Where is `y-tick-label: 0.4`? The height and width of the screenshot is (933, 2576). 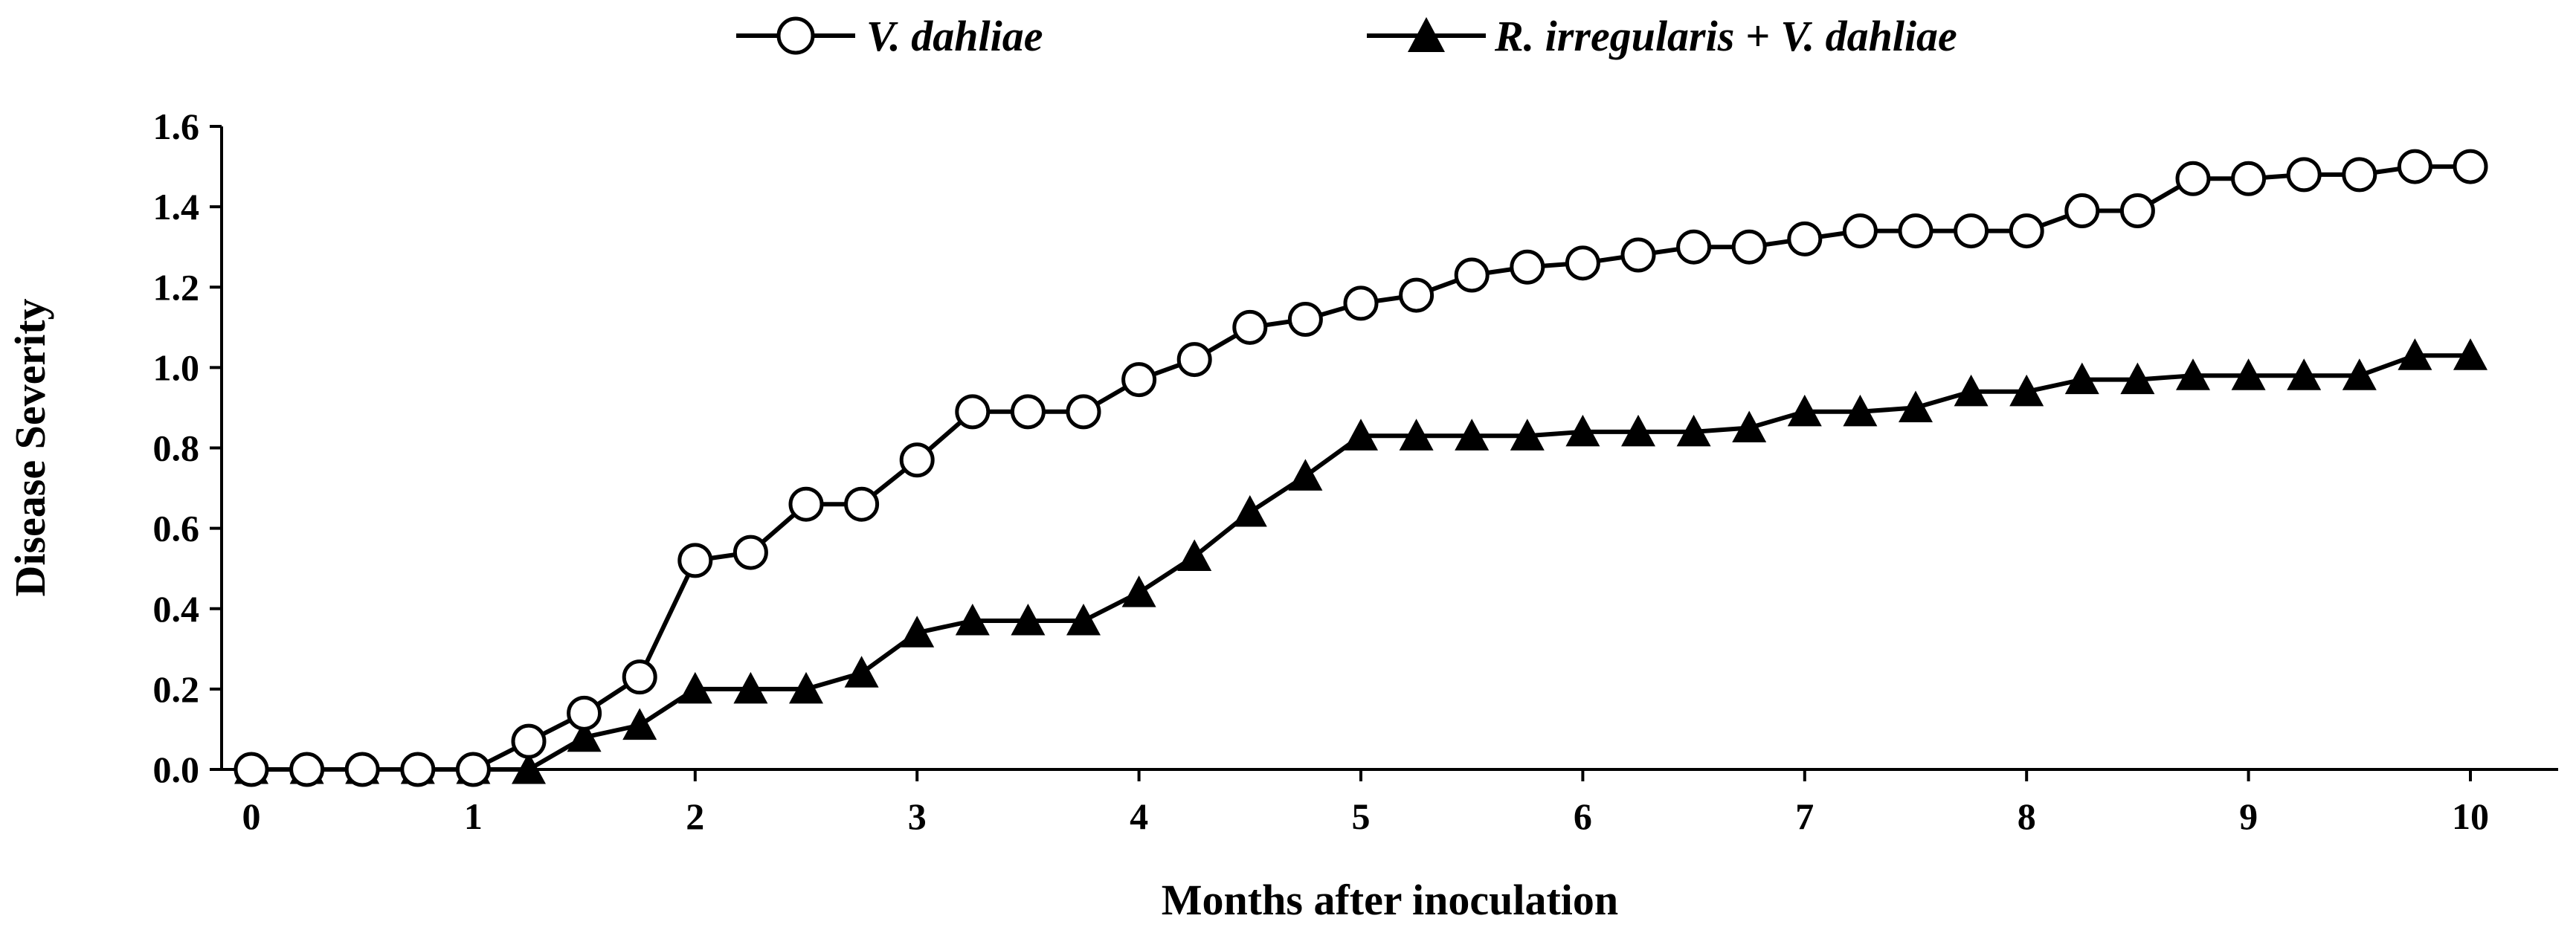 y-tick-label: 0.4 is located at coordinates (176, 609).